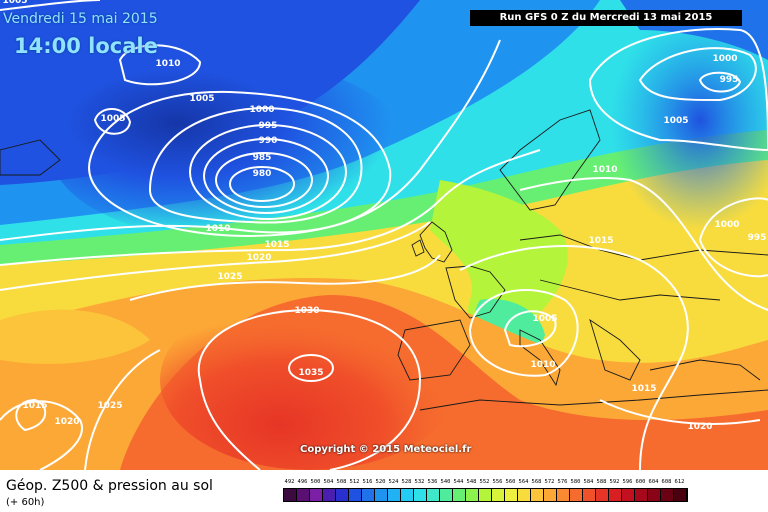  I want to click on scale-label: 548, so click(471, 482).